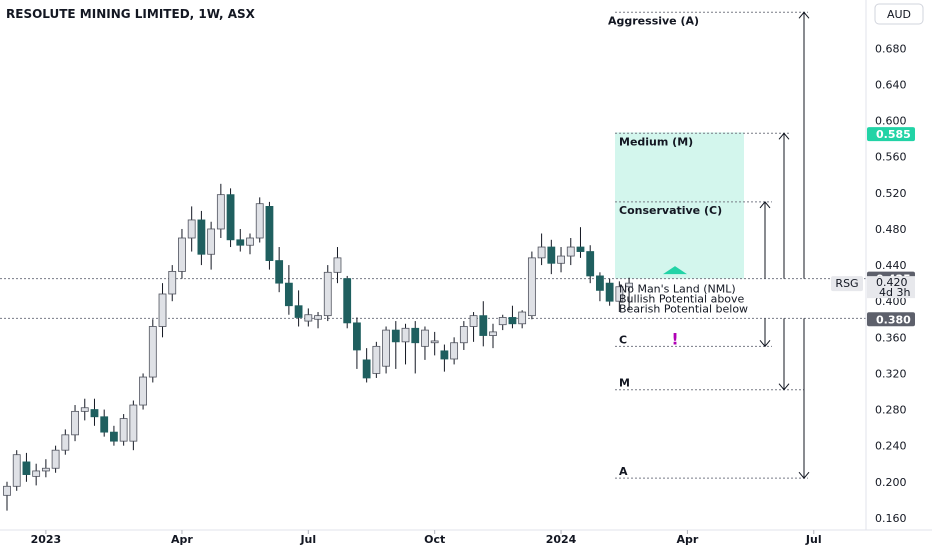  I want to click on symbol-tag-bg, so click(847, 284).